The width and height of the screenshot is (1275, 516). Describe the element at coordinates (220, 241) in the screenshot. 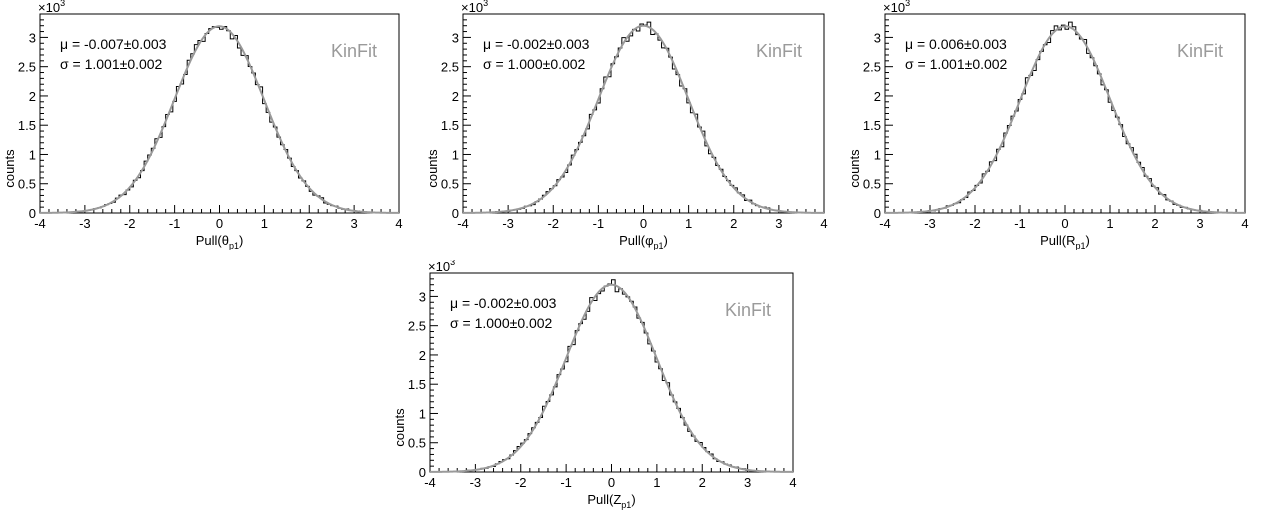

I see `x-axis-label: Pull(θp1)` at that location.